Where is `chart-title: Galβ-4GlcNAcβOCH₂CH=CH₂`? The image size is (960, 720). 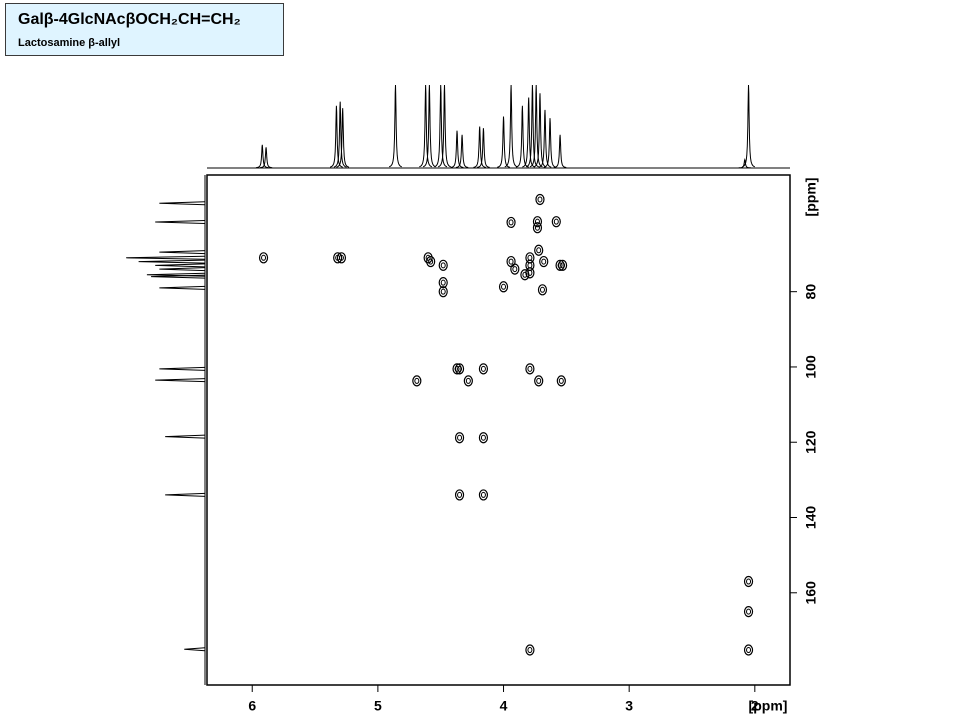
chart-title: Galβ-4GlcNAcβOCH₂CH=CH₂ is located at coordinates (129, 19).